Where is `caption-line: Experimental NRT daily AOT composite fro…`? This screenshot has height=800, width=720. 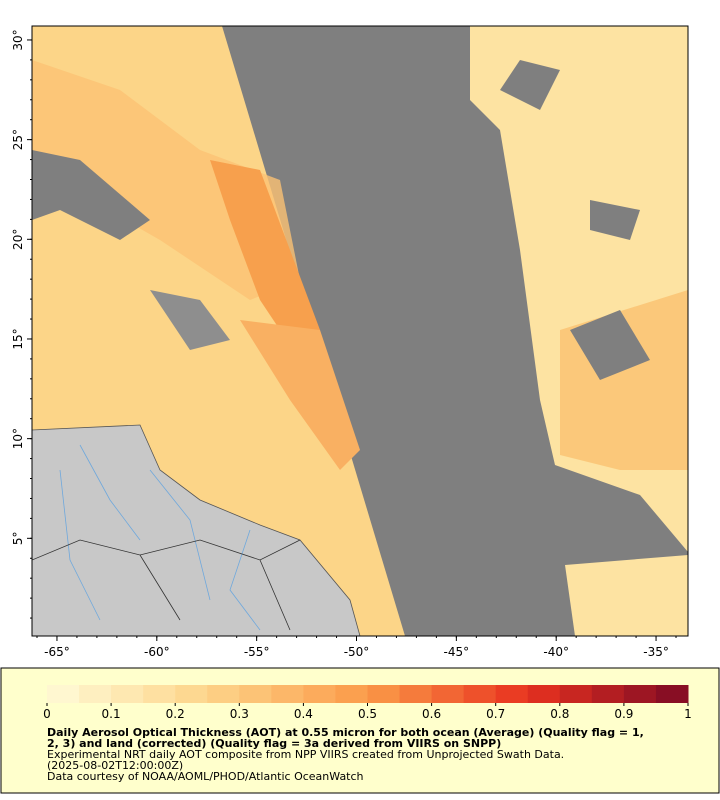
caption-line: Experimental NRT daily AOT composite fro… is located at coordinates (305, 754).